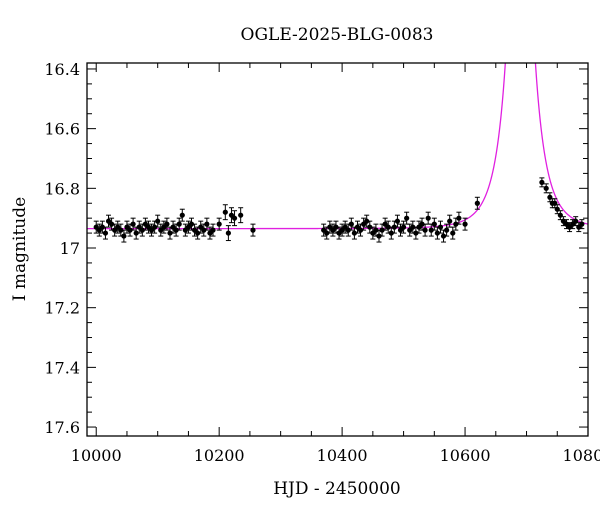 This screenshot has width=600, height=517. I want to click on y-tick-label: 17.4, so click(62, 367).